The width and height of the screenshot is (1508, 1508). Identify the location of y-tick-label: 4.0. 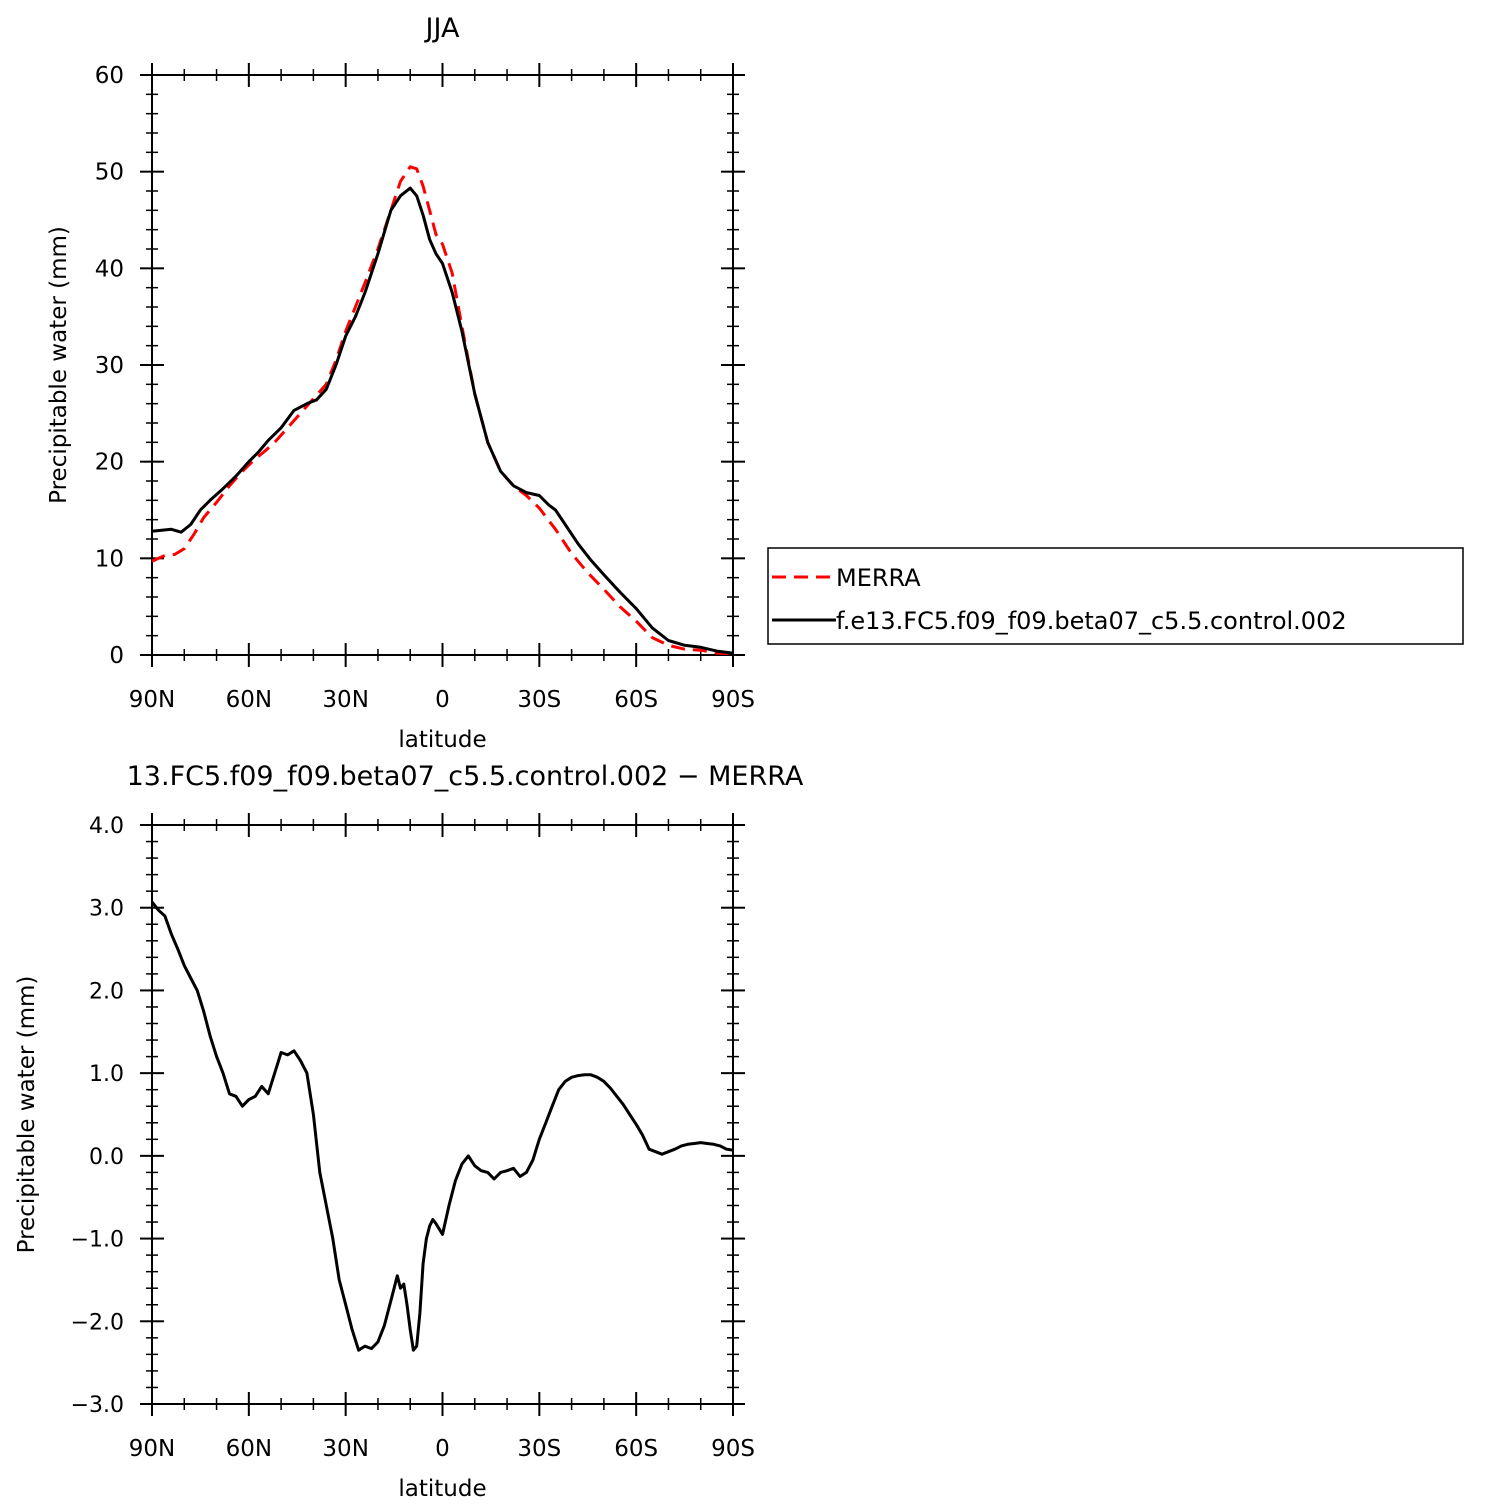
(106, 826).